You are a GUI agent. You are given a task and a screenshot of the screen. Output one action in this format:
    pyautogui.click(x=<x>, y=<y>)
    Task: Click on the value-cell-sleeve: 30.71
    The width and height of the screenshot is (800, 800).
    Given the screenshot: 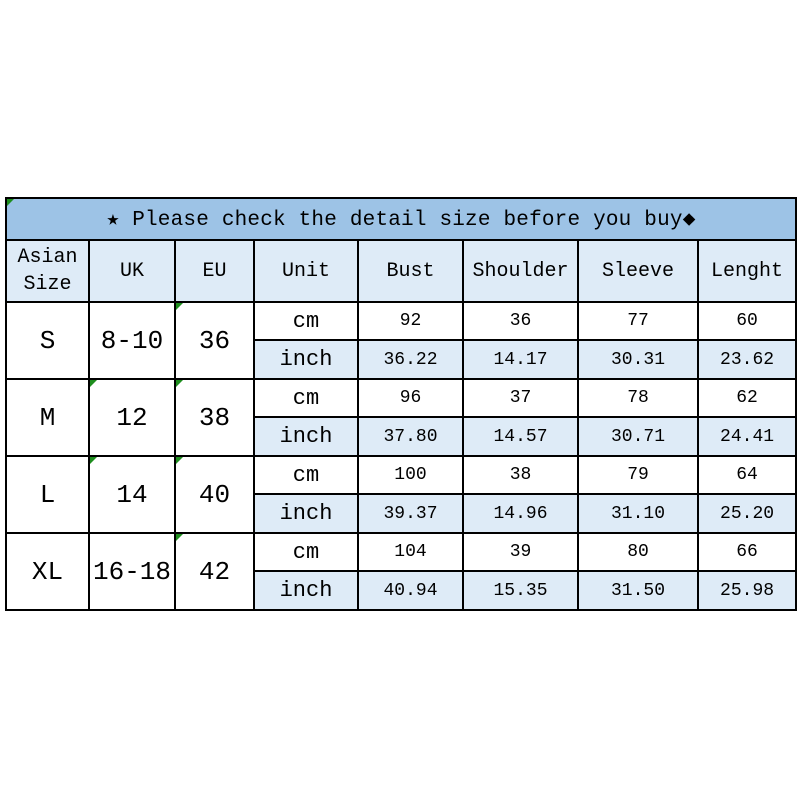 What is the action you would take?
    pyautogui.click(x=638, y=436)
    